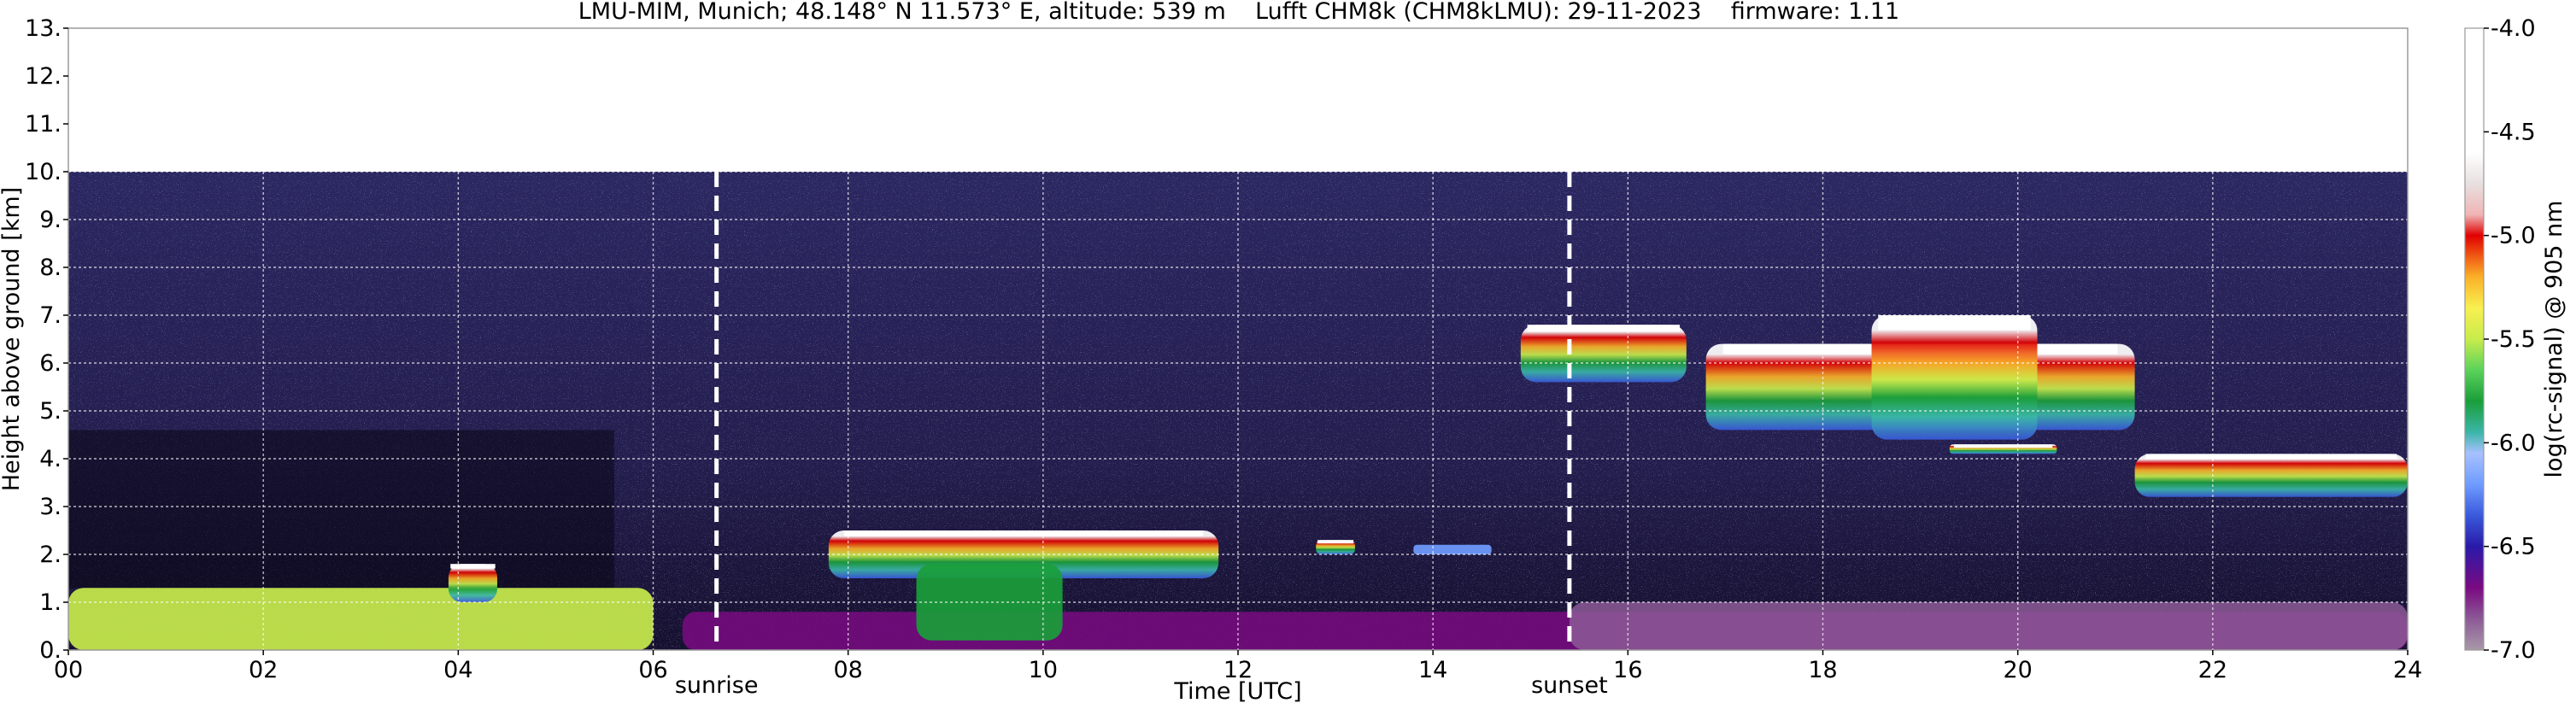 This screenshot has height=709, width=2576. Describe the element at coordinates (68, 670) in the screenshot. I see `x-tick-label: 00` at that location.